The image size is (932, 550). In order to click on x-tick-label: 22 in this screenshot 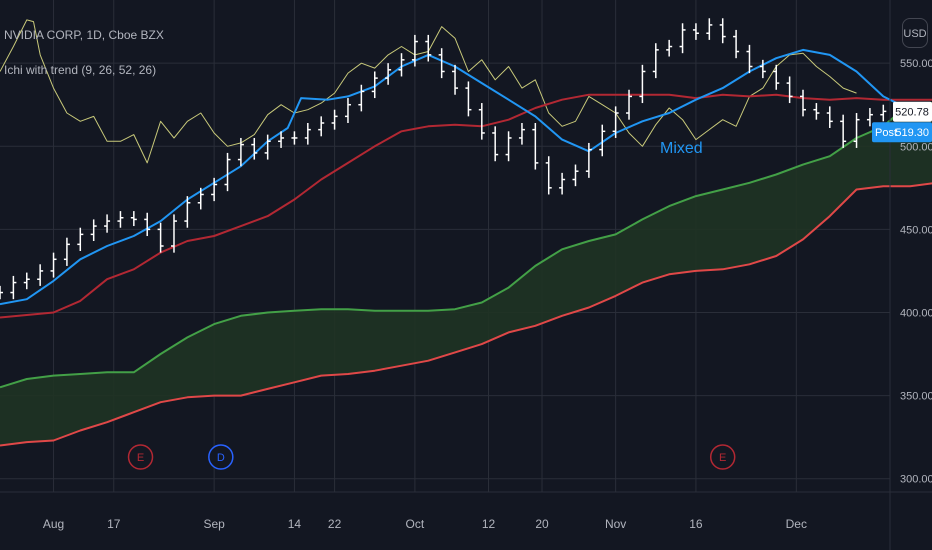, I will do `click(335, 524)`.